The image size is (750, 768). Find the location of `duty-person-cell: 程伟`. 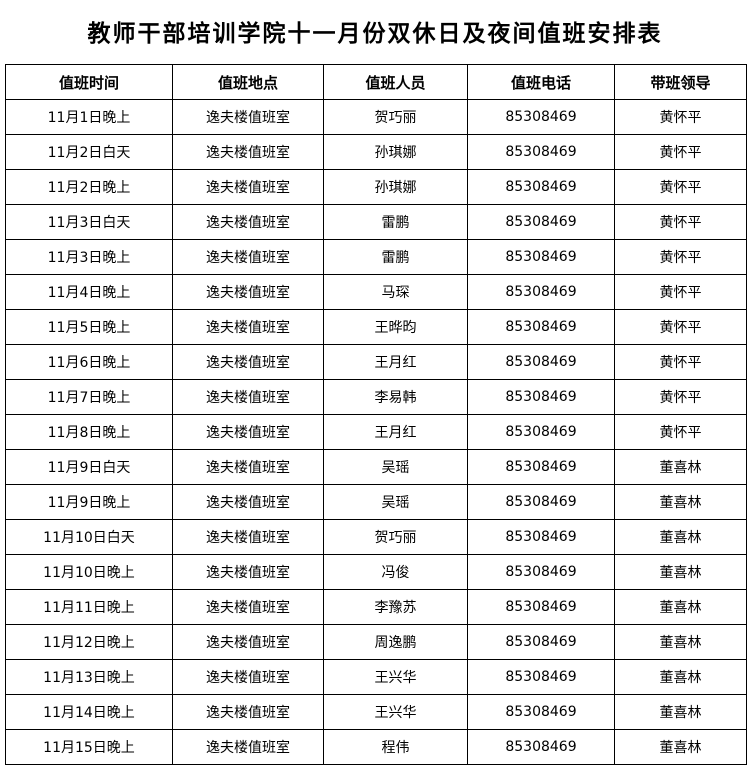

duty-person-cell: 程伟 is located at coordinates (395, 747).